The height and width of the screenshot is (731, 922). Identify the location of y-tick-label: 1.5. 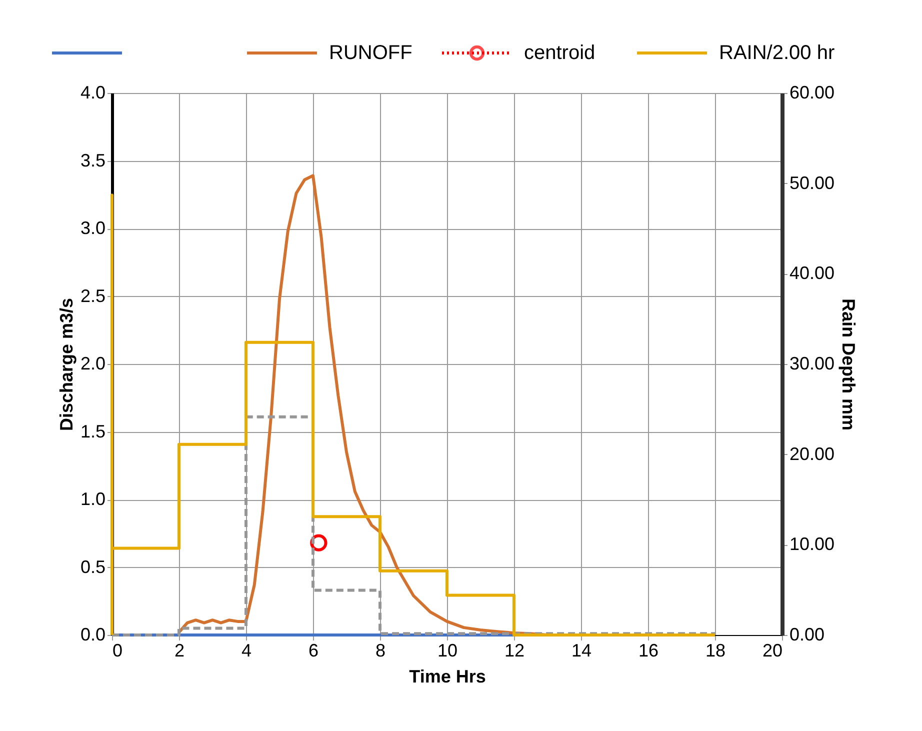
(93, 431).